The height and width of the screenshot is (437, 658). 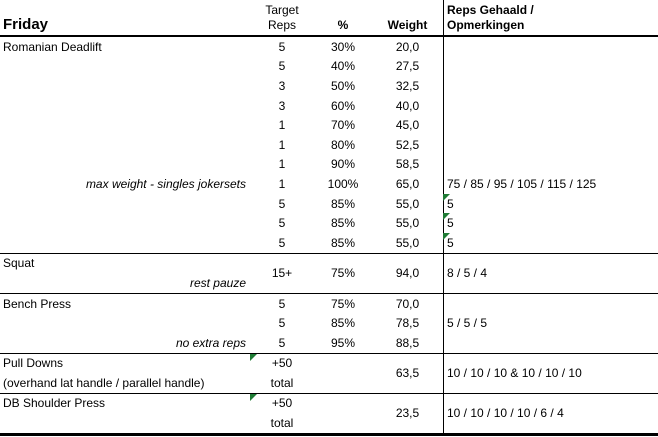 I want to click on exercise-name: Squat, so click(x=19, y=263).